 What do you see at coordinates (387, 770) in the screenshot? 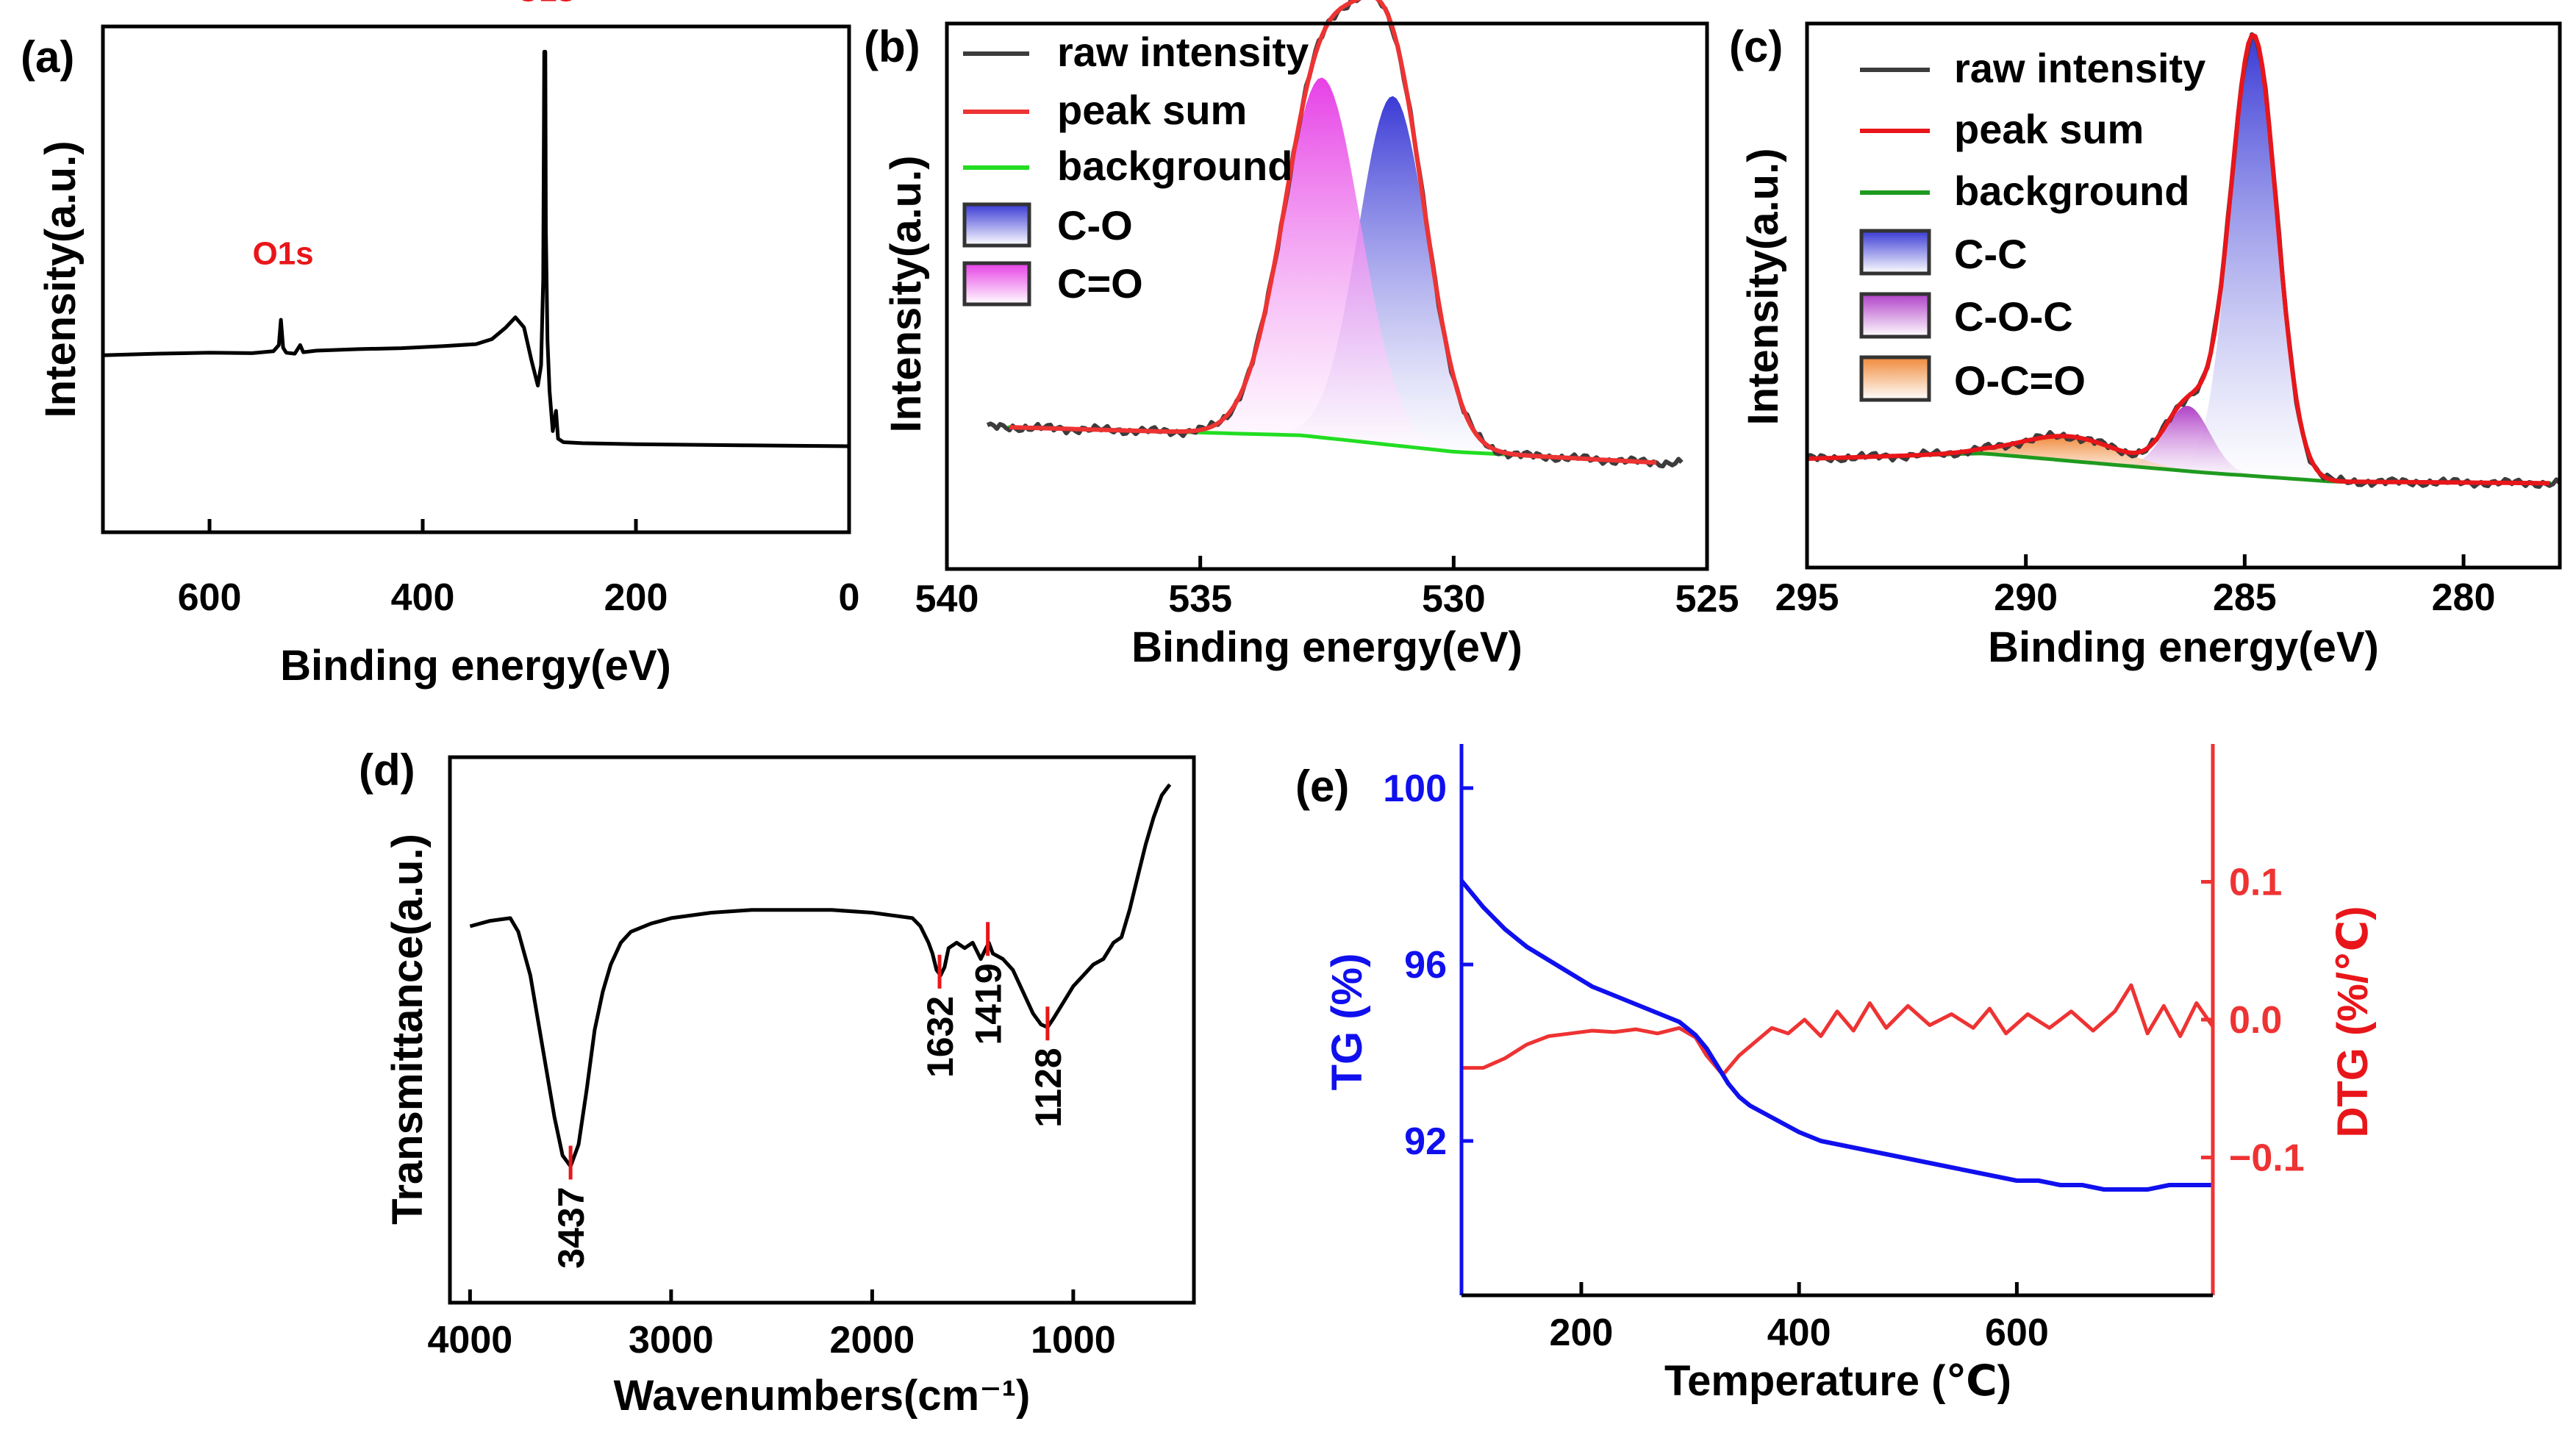
I see `panel-d-label: (d)` at bounding box center [387, 770].